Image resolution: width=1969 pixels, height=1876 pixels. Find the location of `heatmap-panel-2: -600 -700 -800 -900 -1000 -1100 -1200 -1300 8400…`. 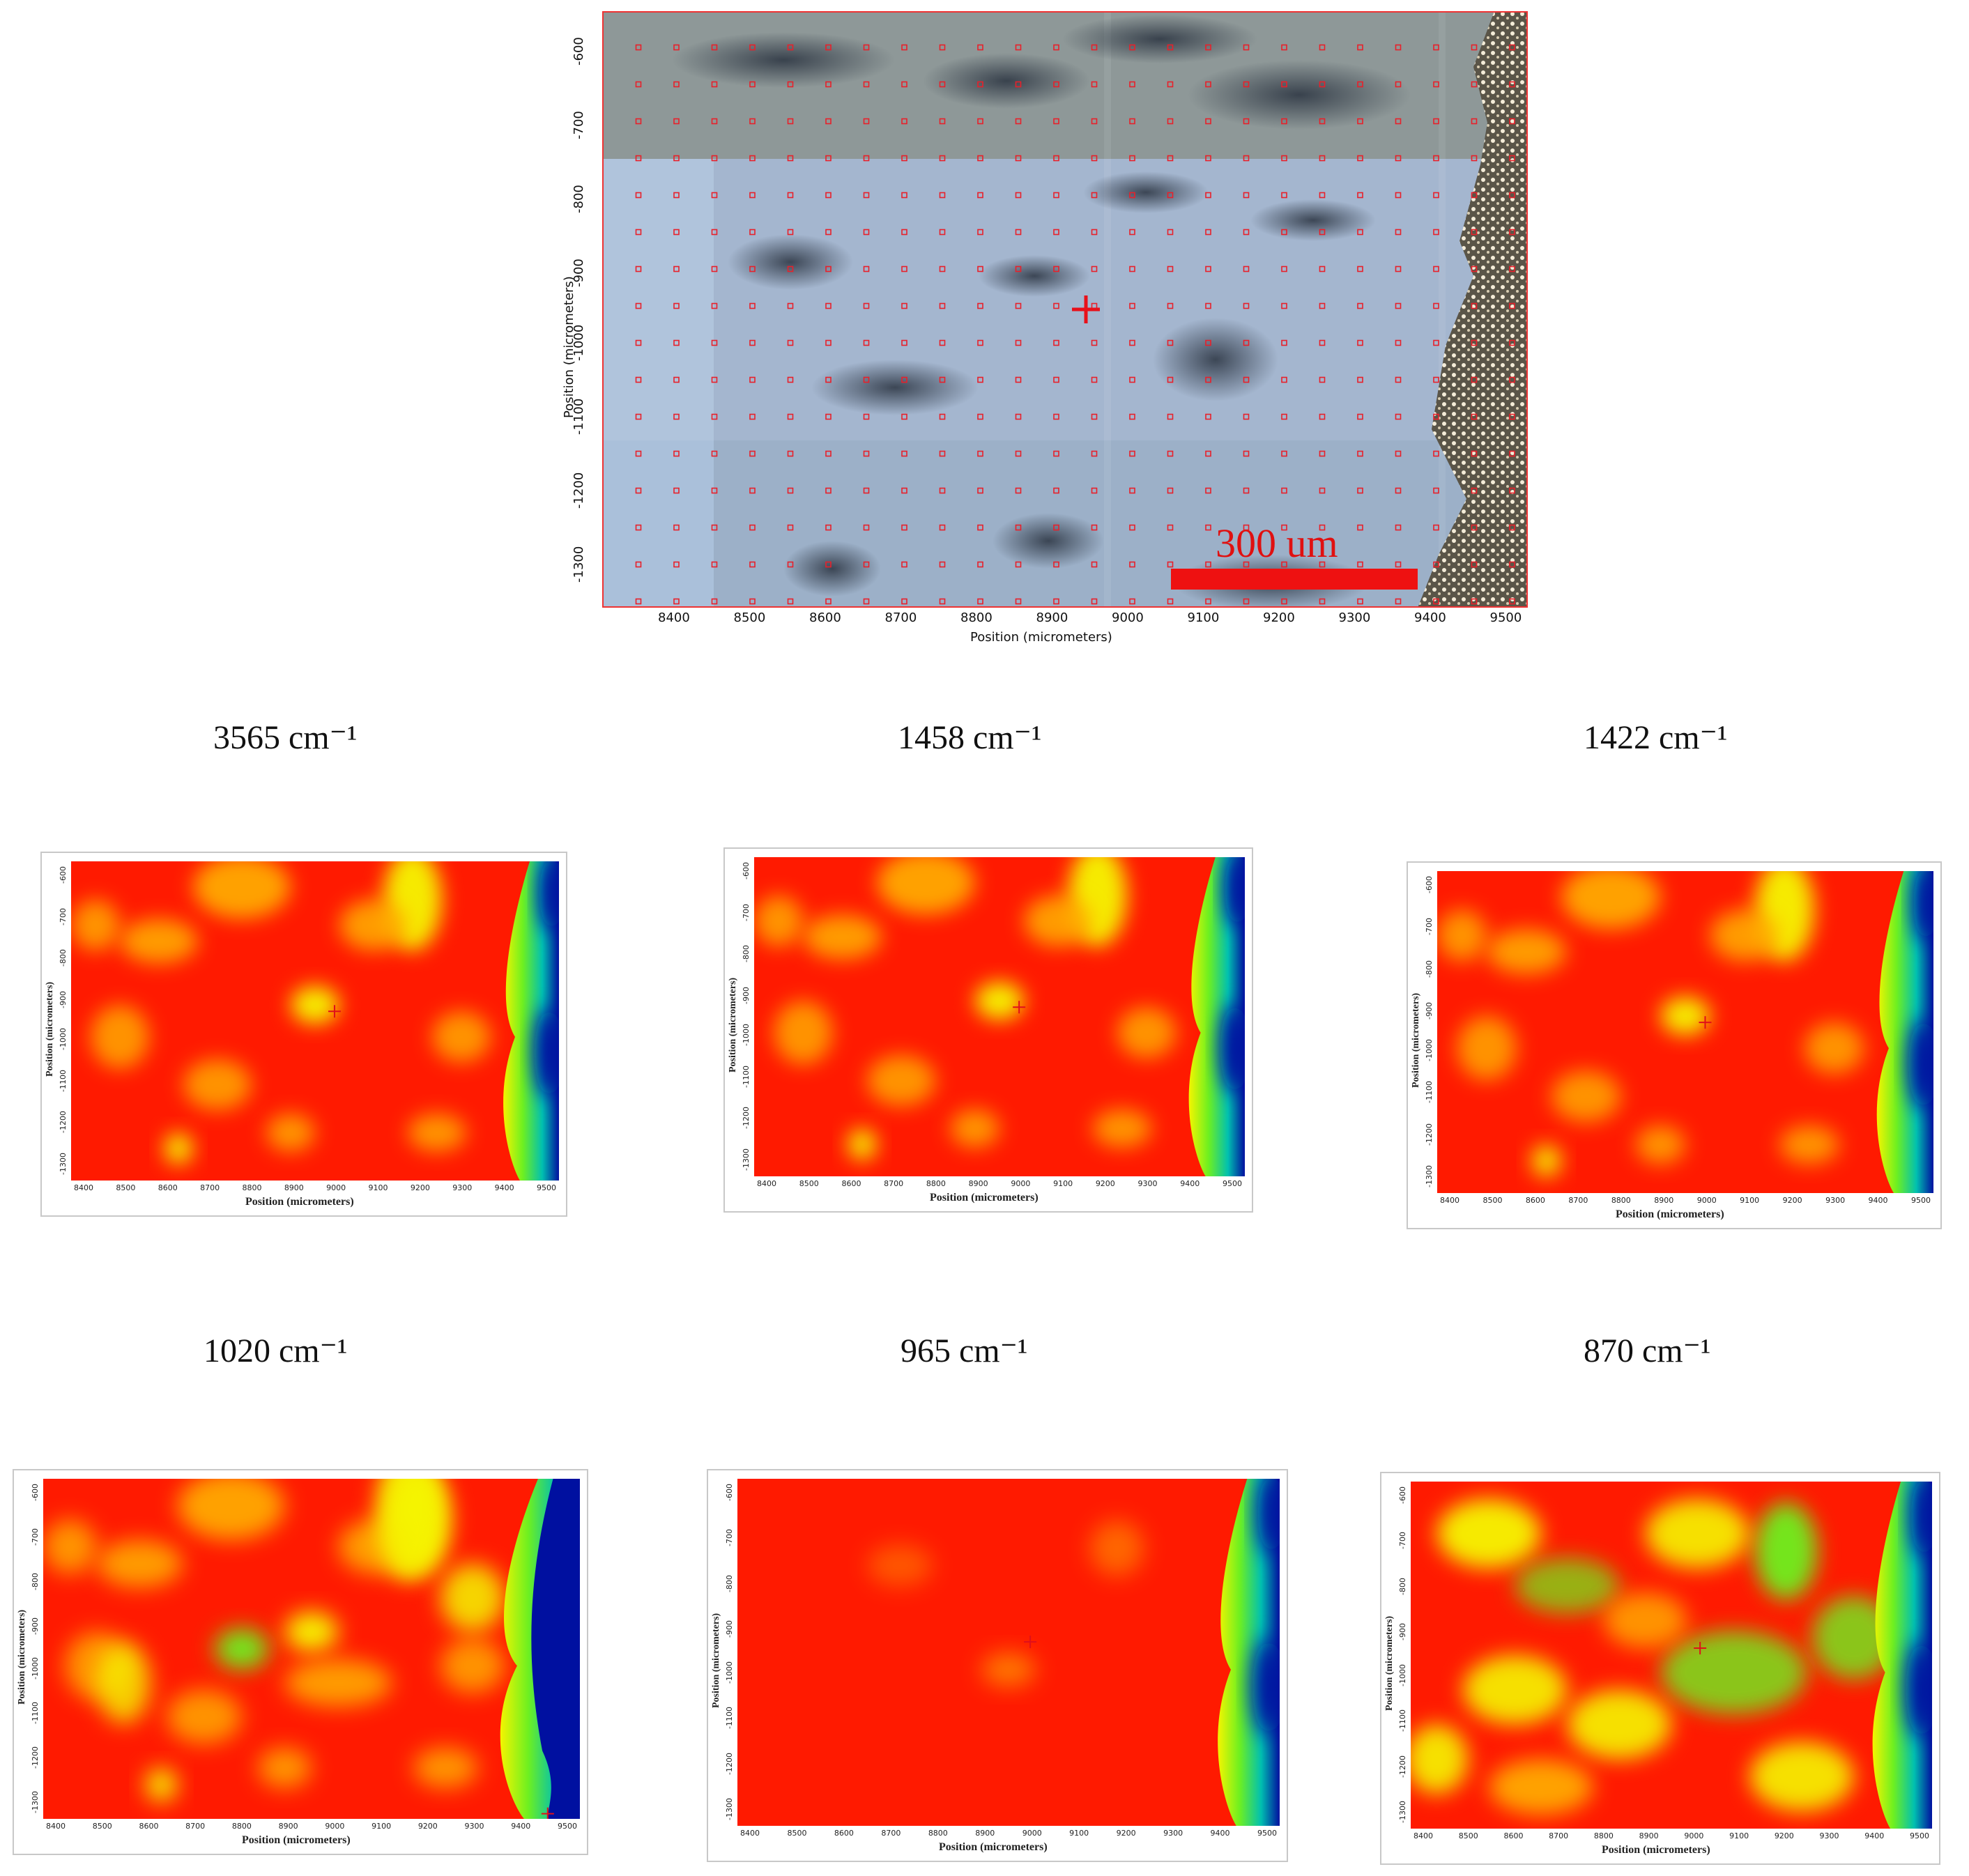

heatmap-panel-2: -600 -700 -800 -900 -1000 -1100 -1200 -1300 8400… is located at coordinates (988, 1030).